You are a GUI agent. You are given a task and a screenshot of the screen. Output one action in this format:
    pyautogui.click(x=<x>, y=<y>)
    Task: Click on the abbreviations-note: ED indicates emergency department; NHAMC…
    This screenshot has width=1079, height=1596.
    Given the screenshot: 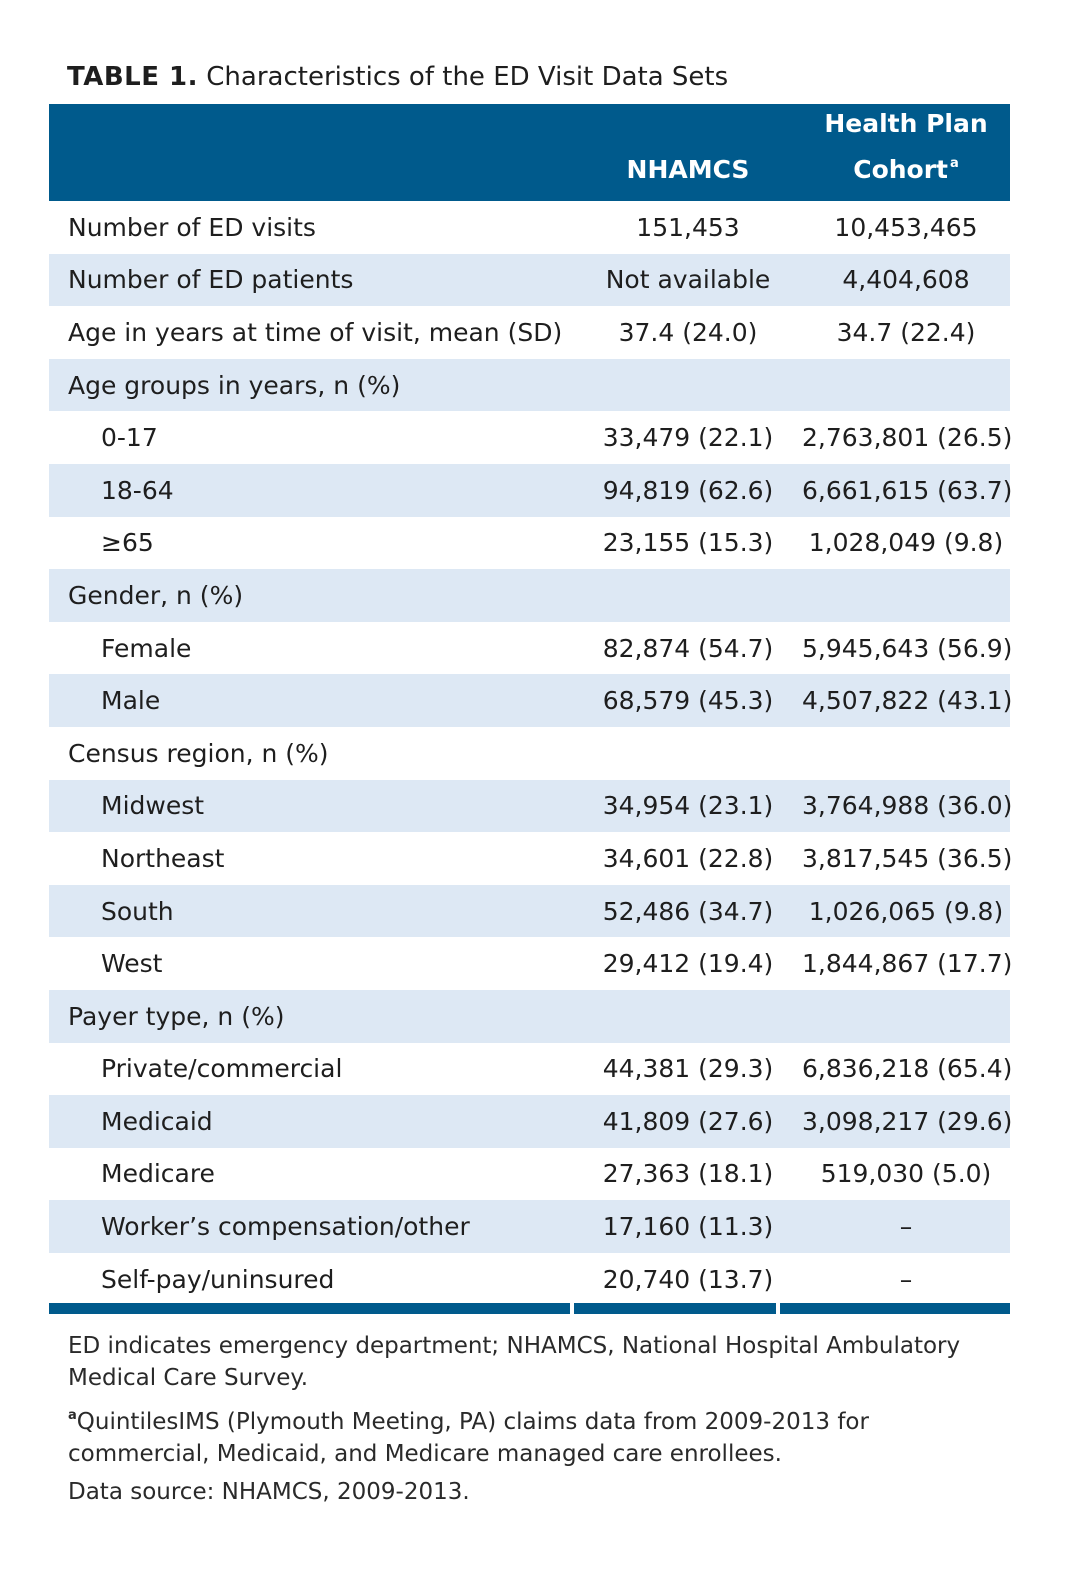 What is the action you would take?
    pyautogui.click(x=514, y=1362)
    